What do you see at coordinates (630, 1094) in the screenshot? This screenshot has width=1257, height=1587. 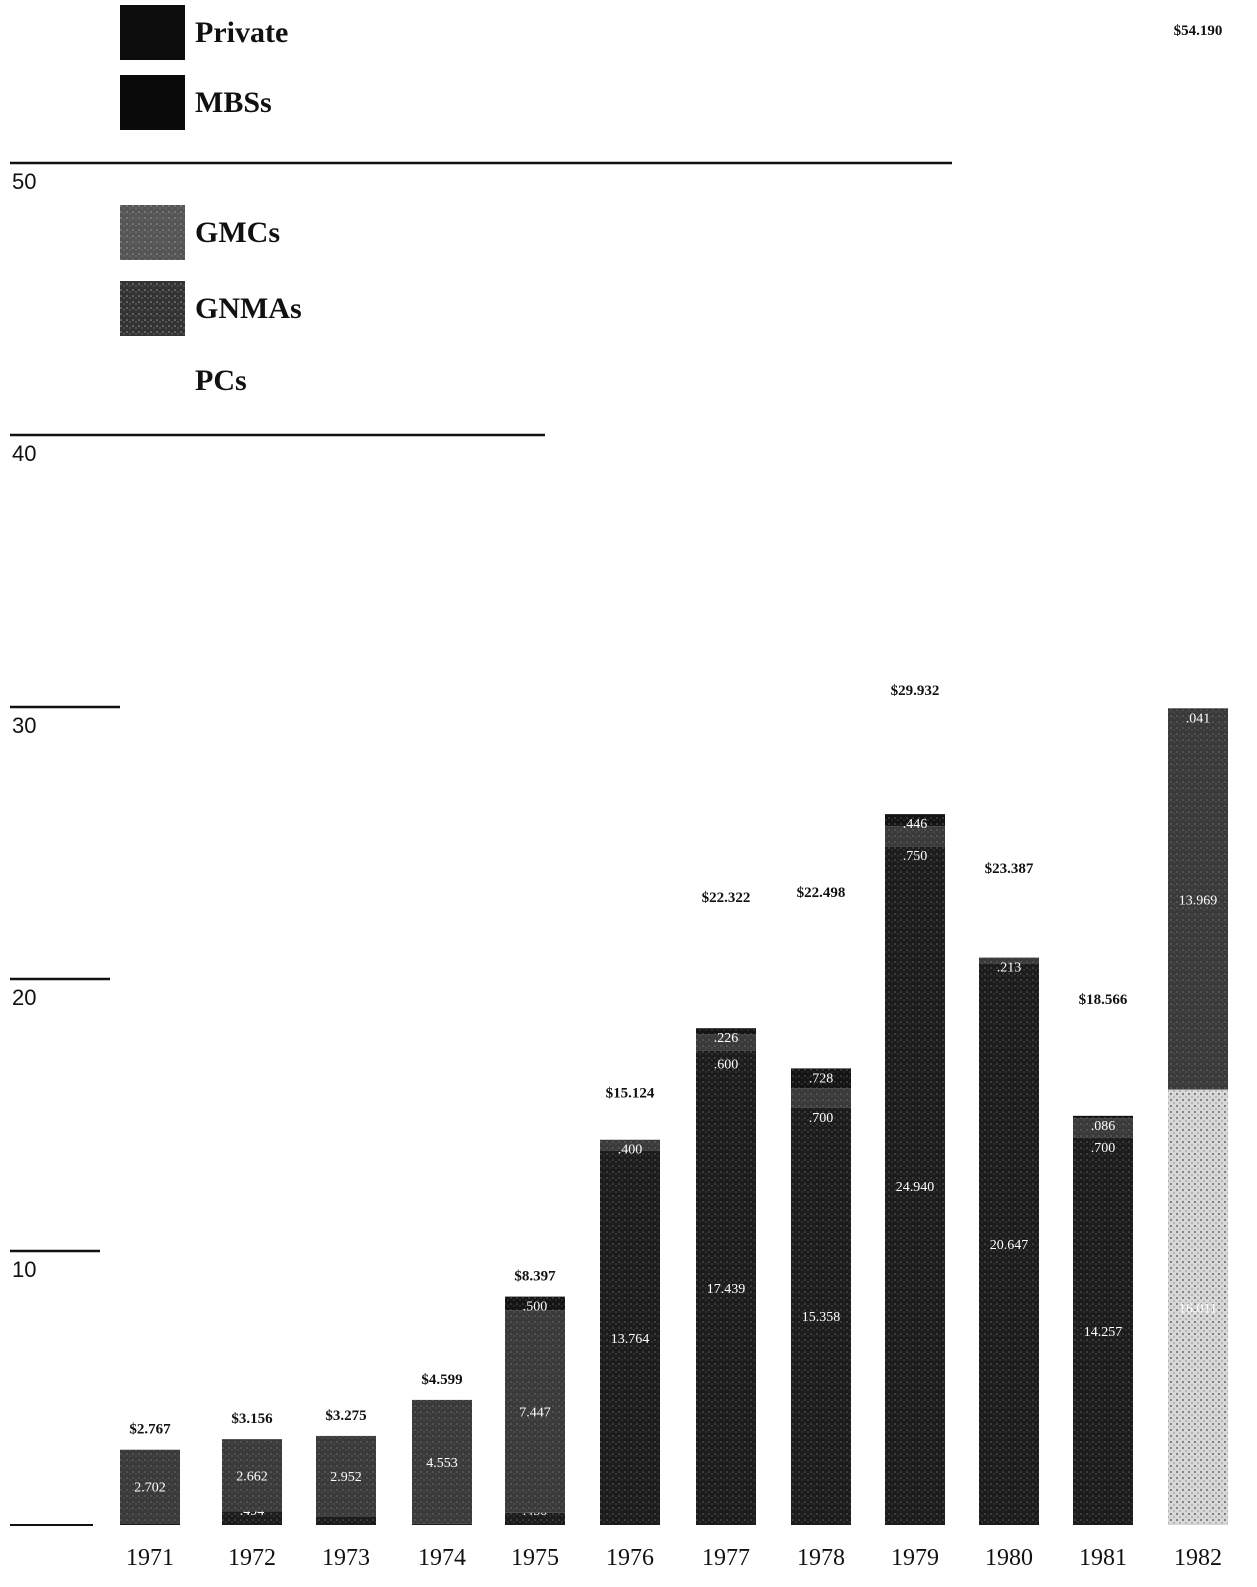 I see `bar-total-label: $15.124` at bounding box center [630, 1094].